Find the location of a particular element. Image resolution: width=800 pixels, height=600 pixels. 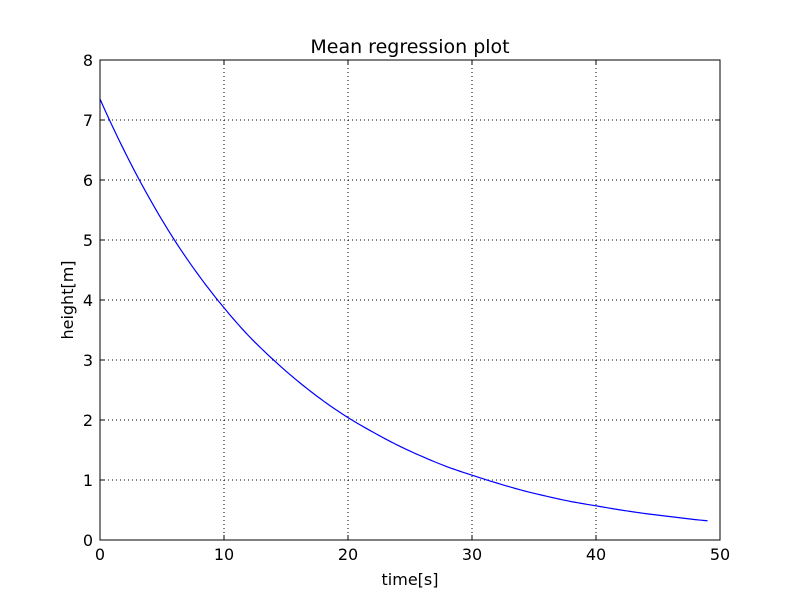

y-tick-label: 5 is located at coordinates (88, 240).